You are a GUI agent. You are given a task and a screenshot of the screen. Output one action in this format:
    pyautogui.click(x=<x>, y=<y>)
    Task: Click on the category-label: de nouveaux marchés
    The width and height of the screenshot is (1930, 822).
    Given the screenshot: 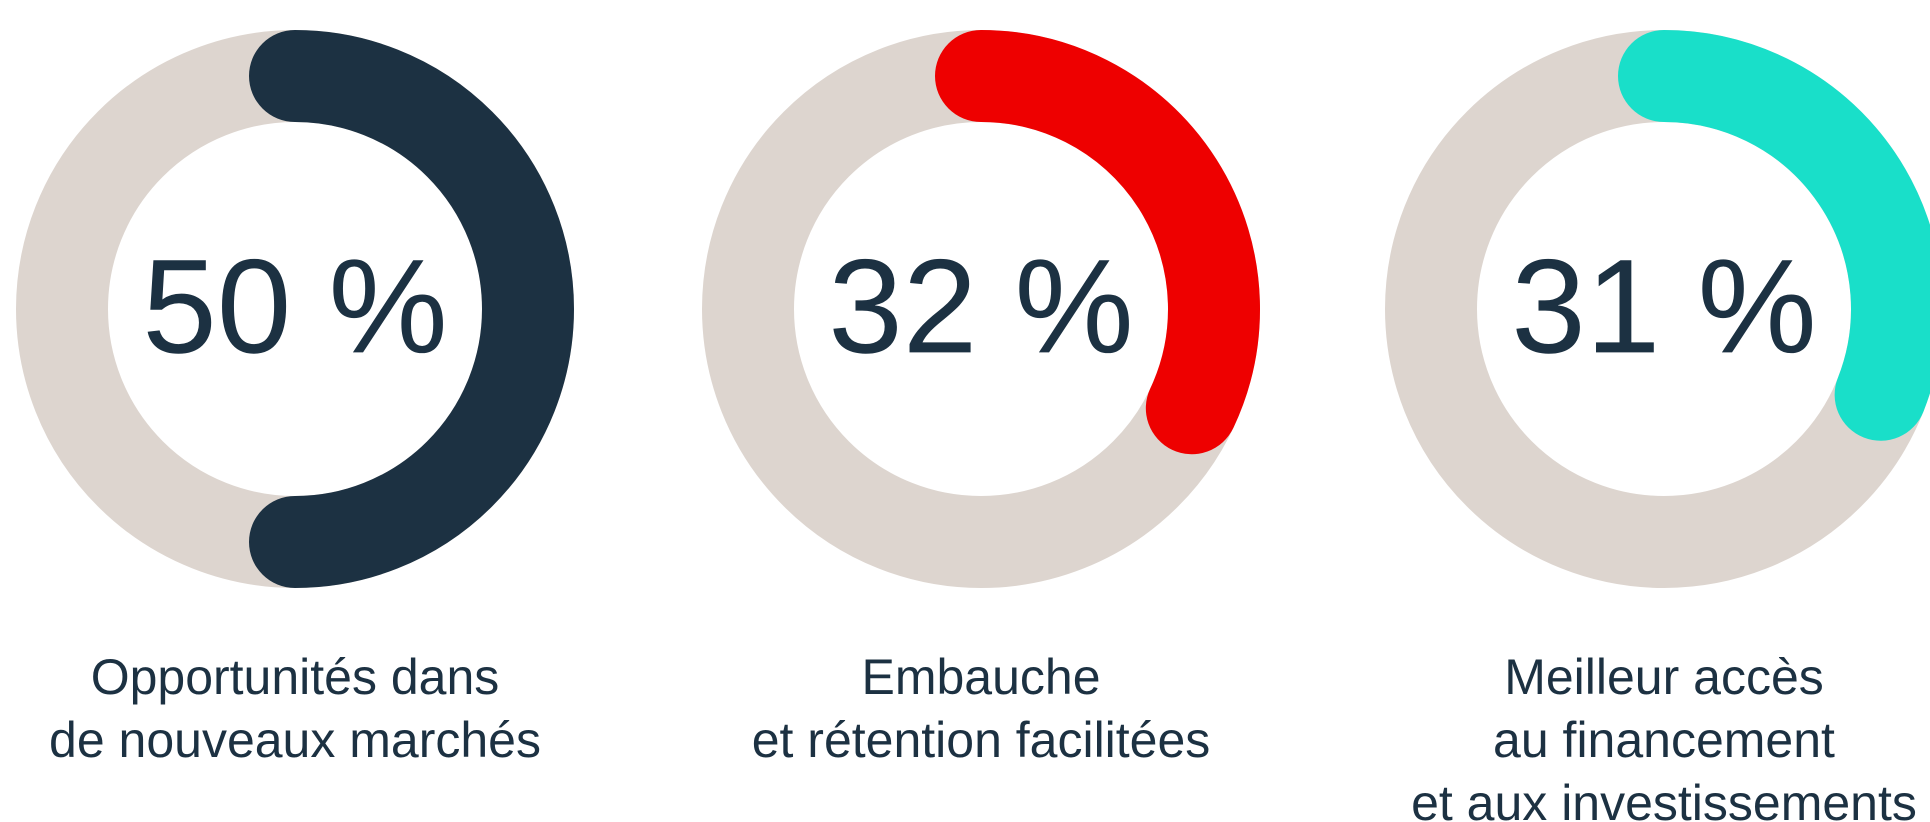 What is the action you would take?
    pyautogui.click(x=295, y=740)
    